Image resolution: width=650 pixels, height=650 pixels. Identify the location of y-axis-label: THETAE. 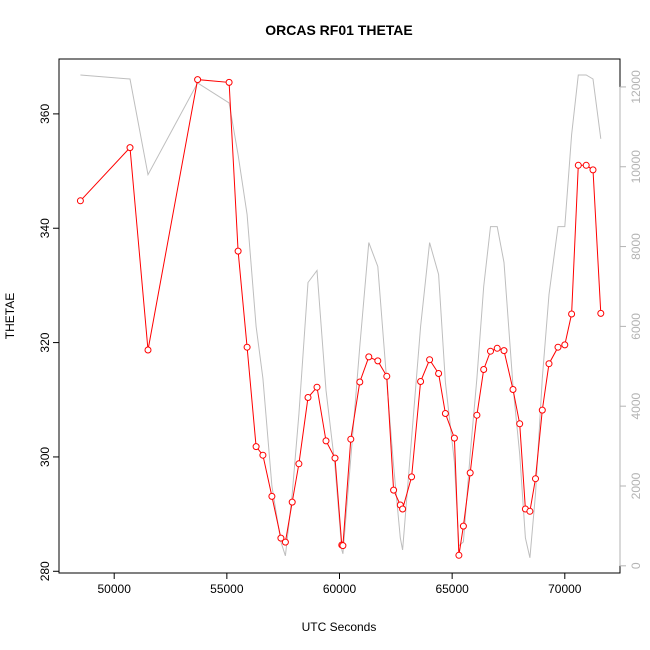
(10, 316).